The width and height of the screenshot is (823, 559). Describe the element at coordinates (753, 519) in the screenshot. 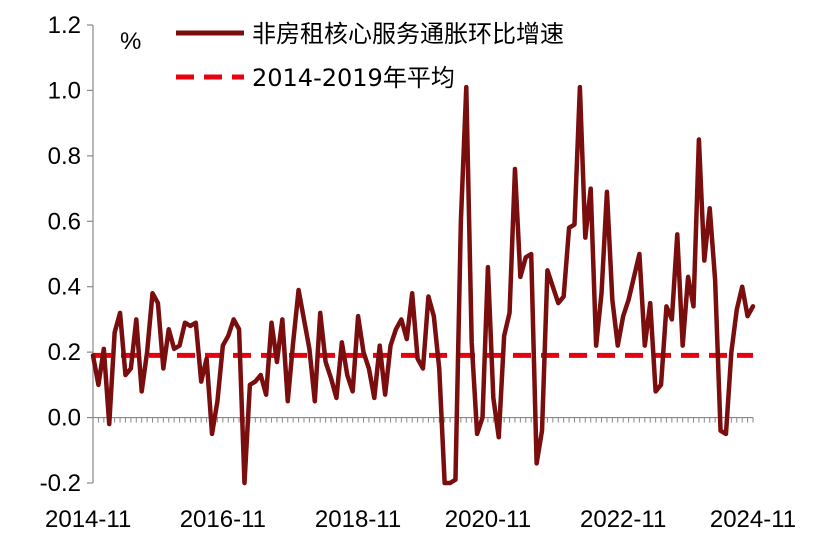

I see `x-tick-label: 2024-11` at that location.